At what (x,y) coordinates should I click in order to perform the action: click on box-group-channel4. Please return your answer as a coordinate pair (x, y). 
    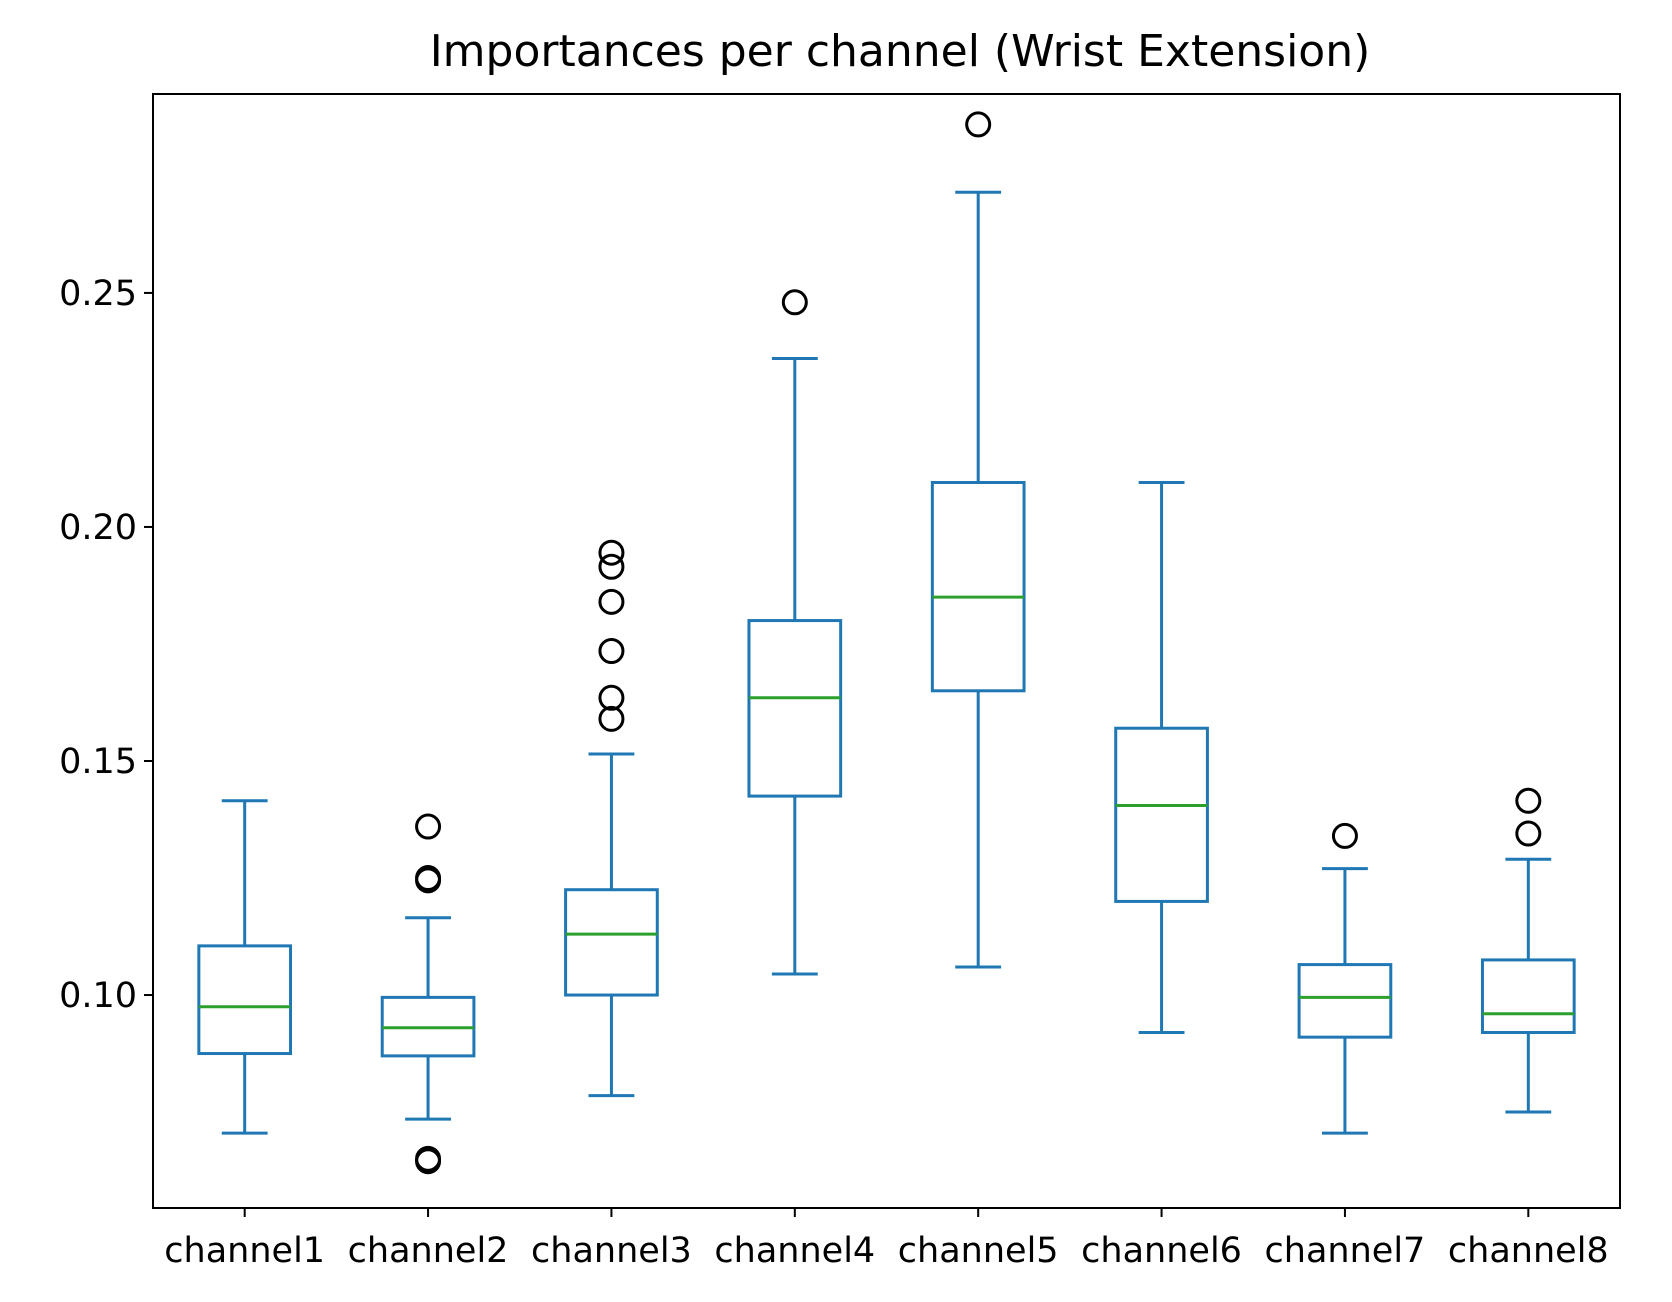
    Looking at the image, I should click on (795, 632).